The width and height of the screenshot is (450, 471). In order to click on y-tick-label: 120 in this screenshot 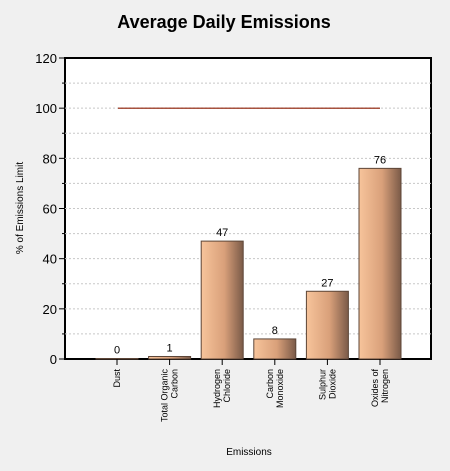, I will do `click(46, 58)`.